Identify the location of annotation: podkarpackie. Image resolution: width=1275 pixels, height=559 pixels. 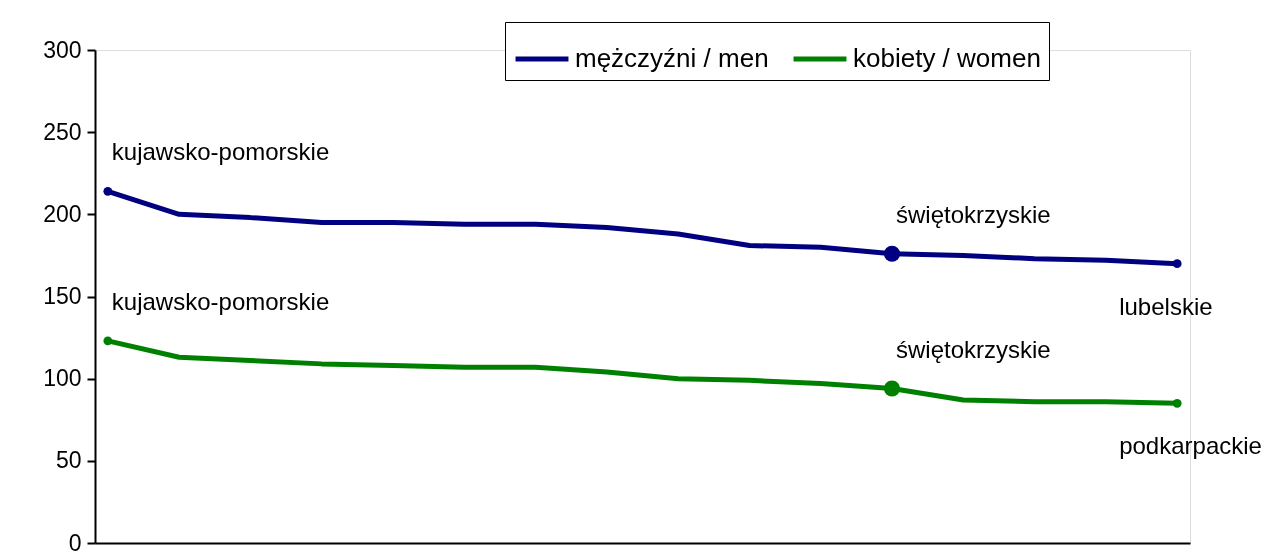
(1190, 446).